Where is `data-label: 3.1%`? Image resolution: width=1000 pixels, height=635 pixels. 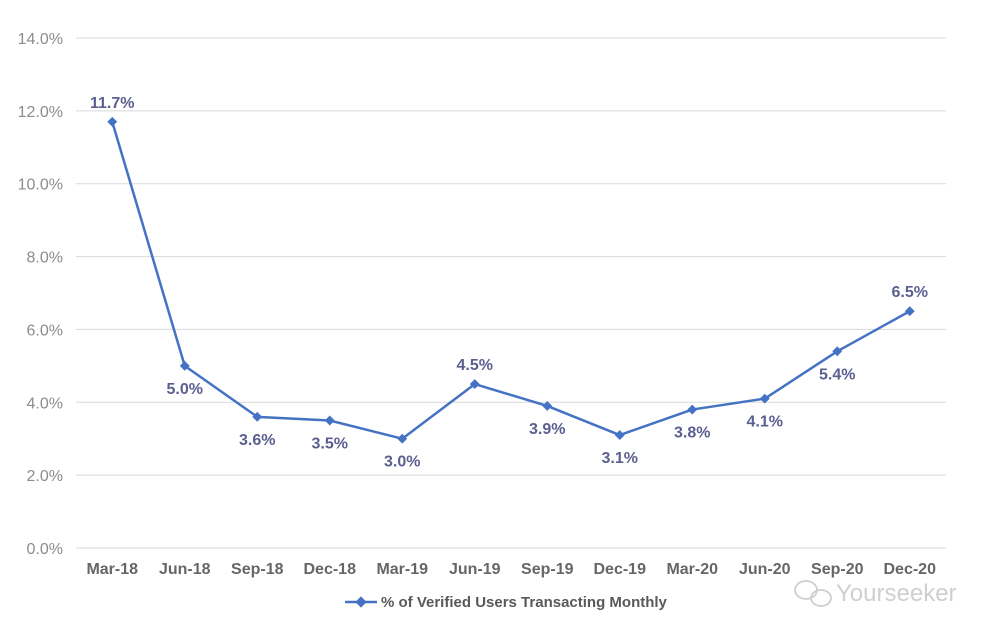 data-label: 3.1% is located at coordinates (620, 458).